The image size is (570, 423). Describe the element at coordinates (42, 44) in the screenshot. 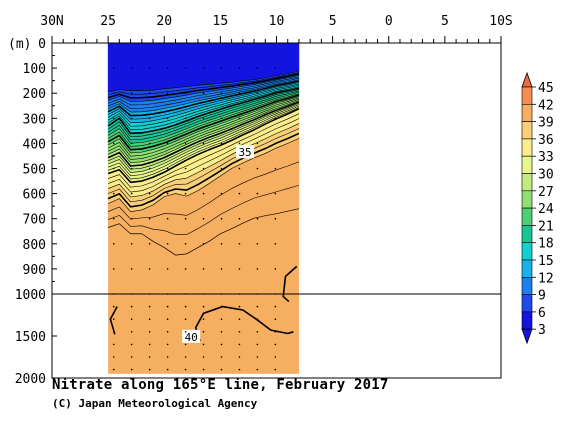

I see `y-tick-label: 0` at that location.